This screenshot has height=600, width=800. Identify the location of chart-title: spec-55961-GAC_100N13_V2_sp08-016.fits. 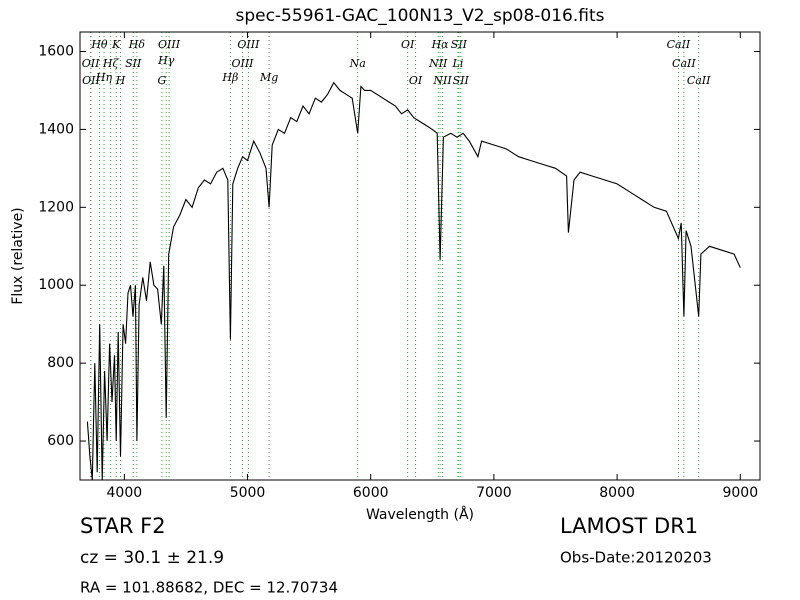
(419, 16).